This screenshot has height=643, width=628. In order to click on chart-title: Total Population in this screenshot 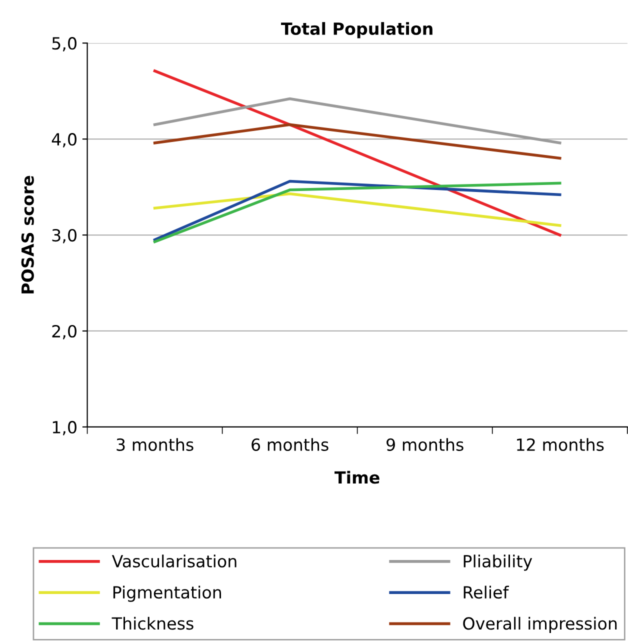, I will do `click(356, 30)`.